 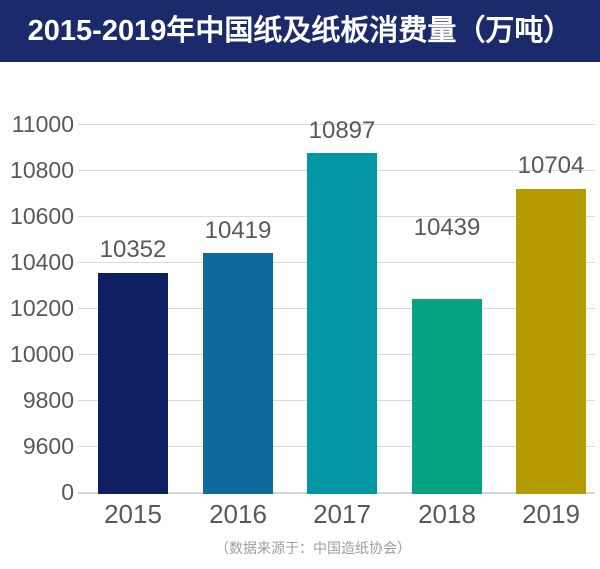 I want to click on y-tick-label-10600: 10600, so click(x=42, y=216).